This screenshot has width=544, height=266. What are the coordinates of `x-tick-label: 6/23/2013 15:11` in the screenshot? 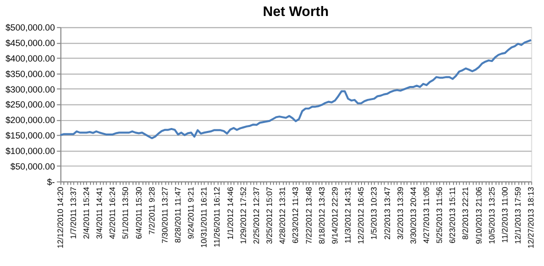 It's located at (453, 215).